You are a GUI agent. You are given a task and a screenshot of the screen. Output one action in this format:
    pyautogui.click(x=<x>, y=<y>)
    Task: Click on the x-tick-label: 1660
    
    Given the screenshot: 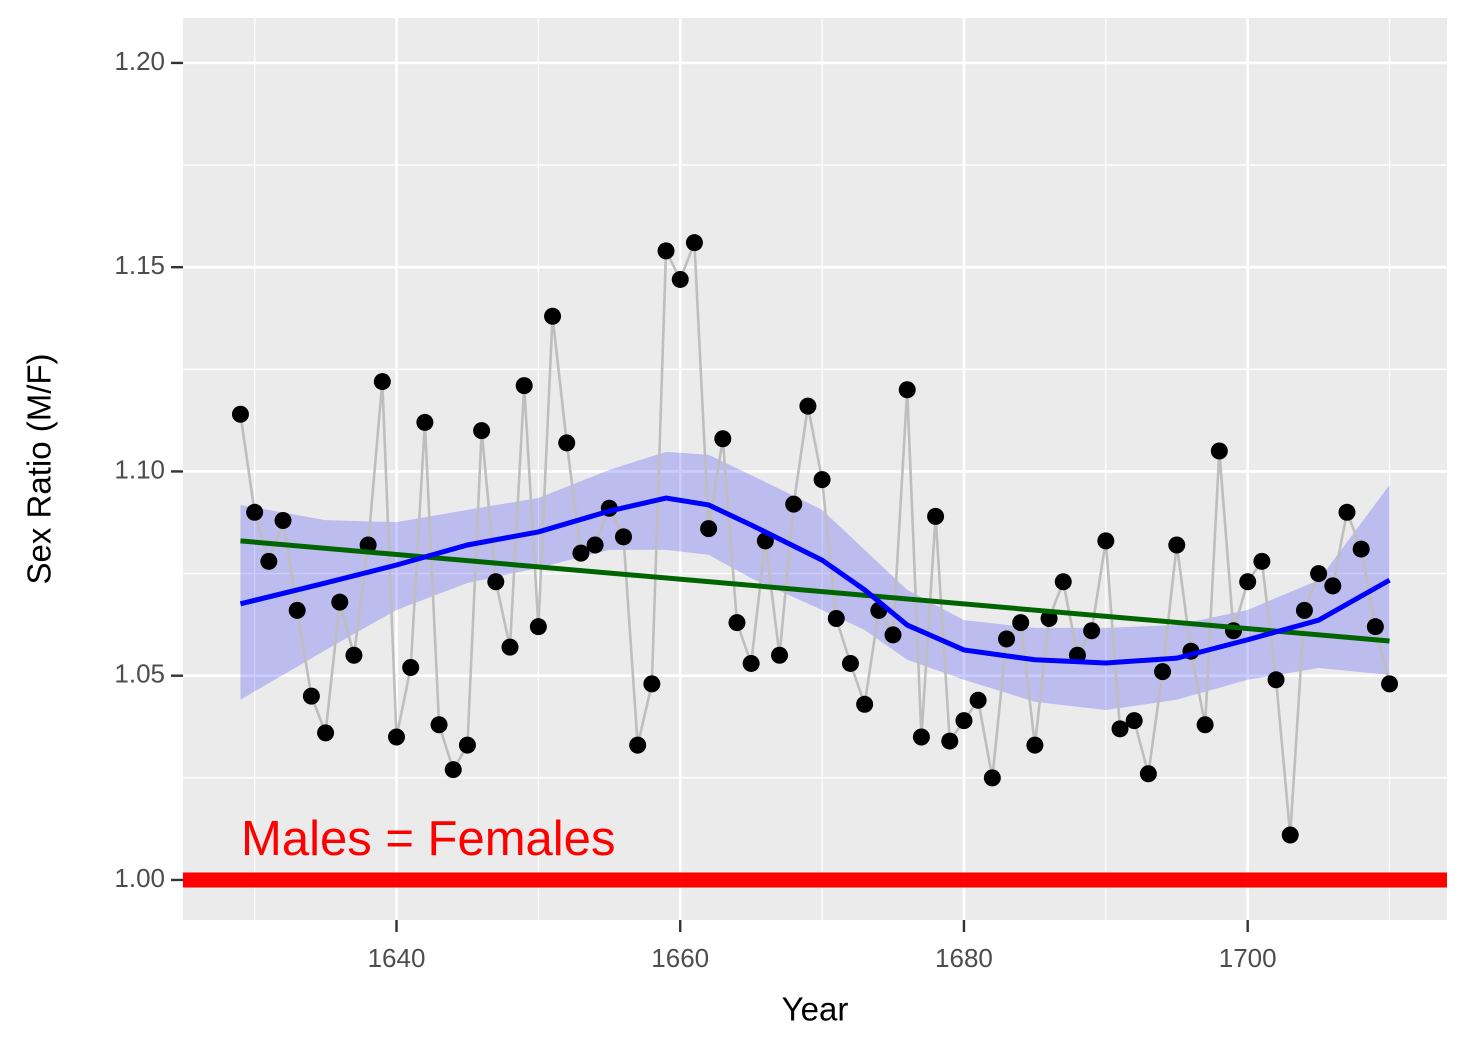 What is the action you would take?
    pyautogui.click(x=680, y=958)
    